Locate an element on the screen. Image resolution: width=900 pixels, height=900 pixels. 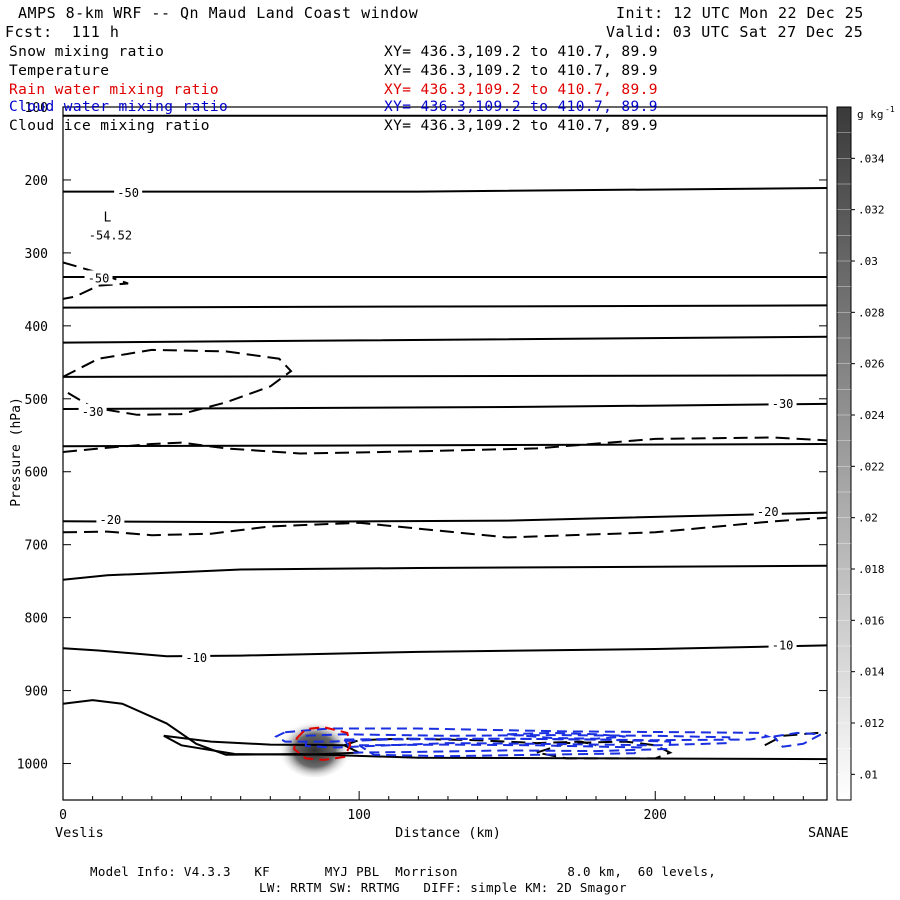
legend-xy-cloud-ice: XY= 436.3,109.2 to 410.7, 89.9 is located at coordinates (521, 126).